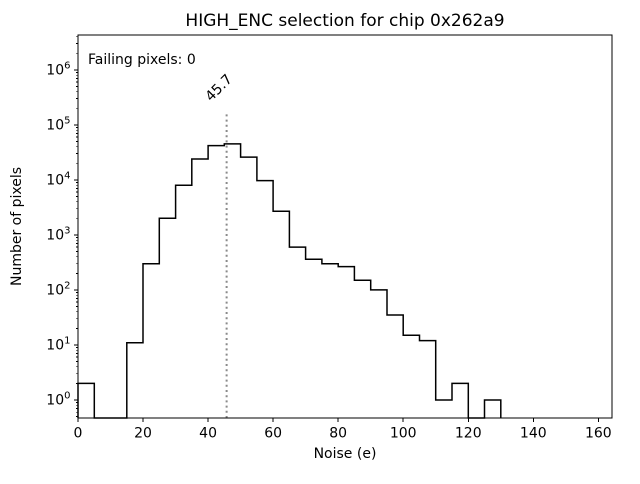 This screenshot has width=640, height=484. What do you see at coordinates (403, 434) in the screenshot?
I see `x-tick-label: 100` at bounding box center [403, 434].